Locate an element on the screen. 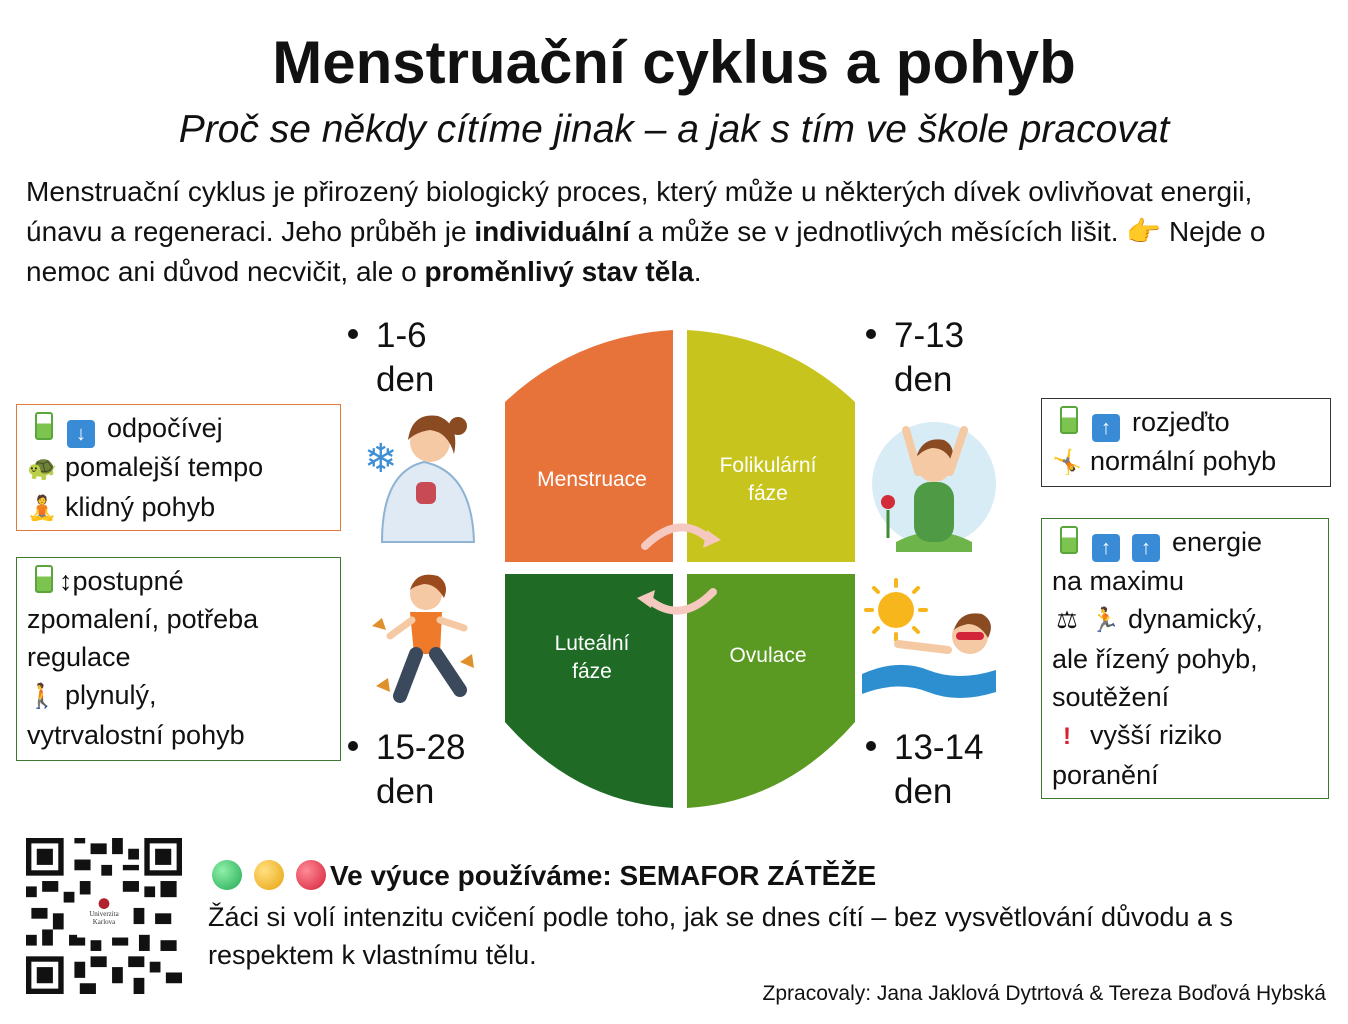 Image resolution: width=1348 pixels, height=1024 pixels. phase-label-luteal-2: fáze is located at coordinates (592, 671).